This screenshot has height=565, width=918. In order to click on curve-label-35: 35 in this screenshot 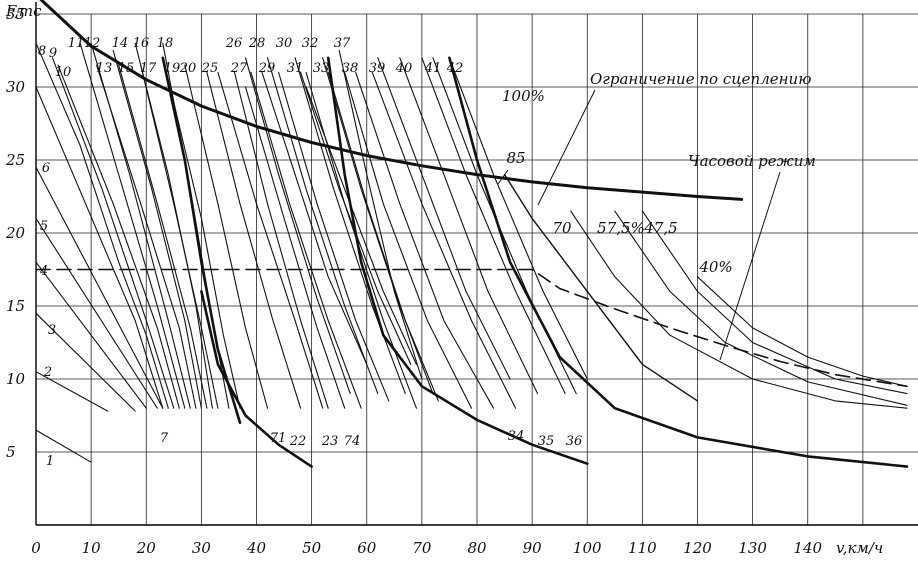, I will do `click(546, 441)`.